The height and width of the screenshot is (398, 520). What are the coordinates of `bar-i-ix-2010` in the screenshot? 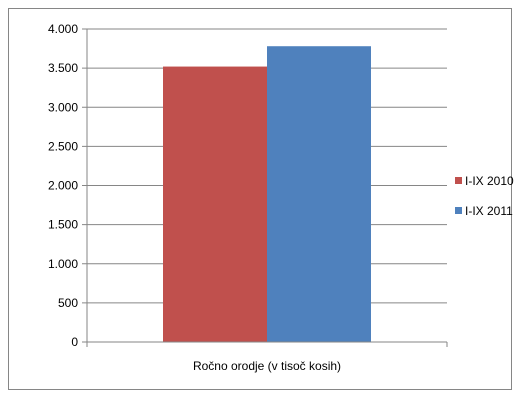 It's located at (215, 204).